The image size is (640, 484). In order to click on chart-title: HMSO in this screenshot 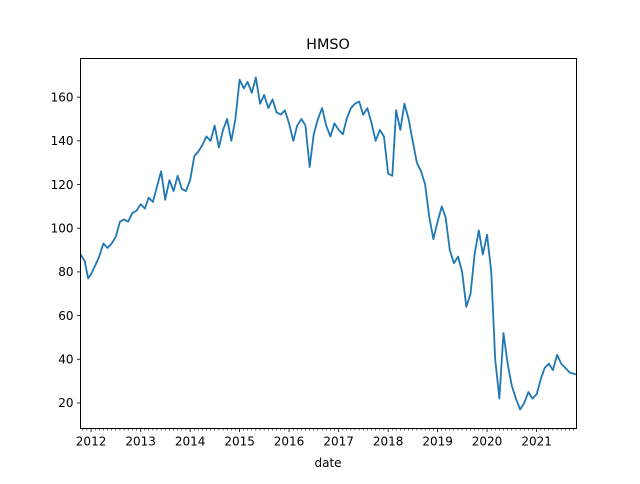, I will do `click(328, 45)`.